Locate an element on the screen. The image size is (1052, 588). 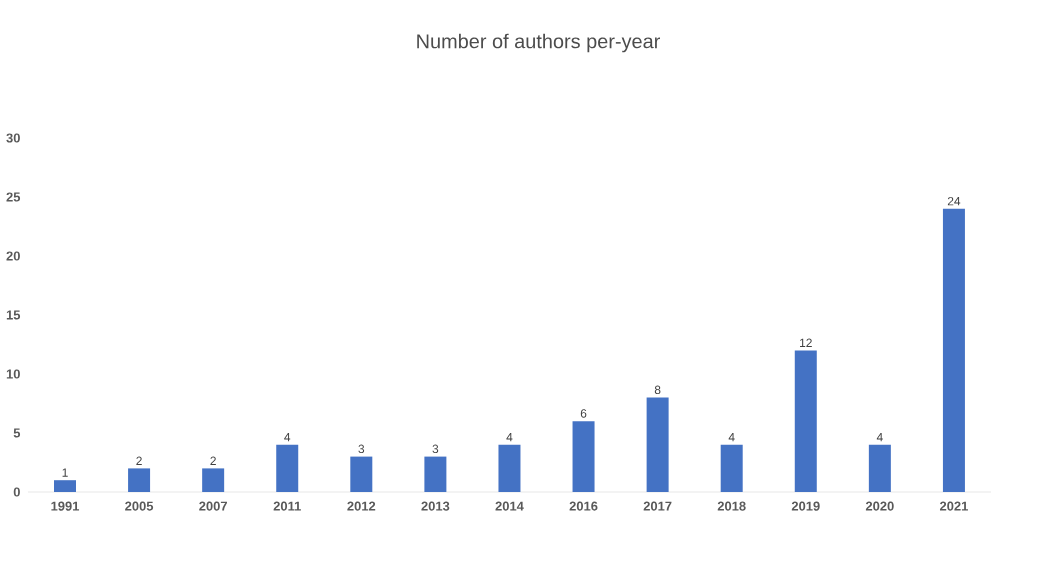
chart-title: Number of authors per-year is located at coordinates (538, 43).